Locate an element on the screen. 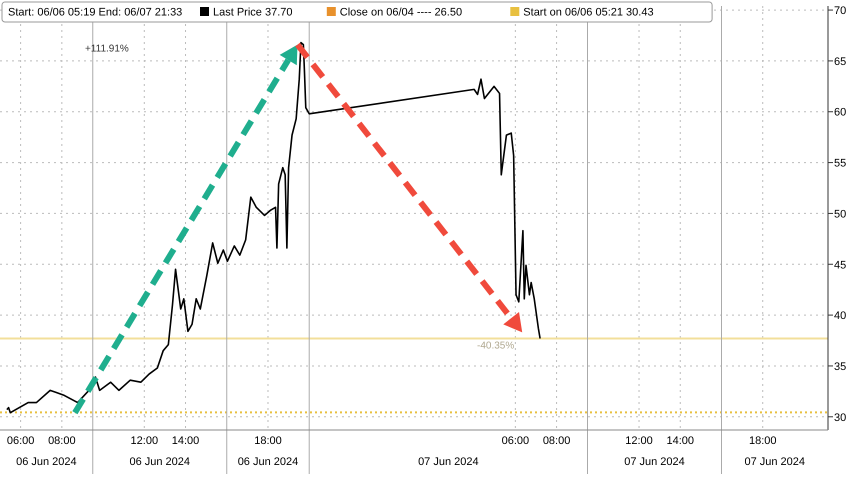  annotation: Close on 06/04 ---- 26.50 is located at coordinates (401, 12).